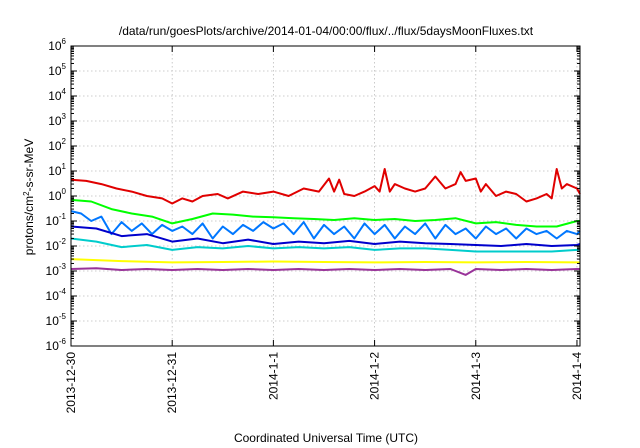 Image resolution: width=640 pixels, height=448 pixels. What do you see at coordinates (56, 320) in the screenshot?
I see `y-tick-label-1: 10⁻⁵` at bounding box center [56, 320].